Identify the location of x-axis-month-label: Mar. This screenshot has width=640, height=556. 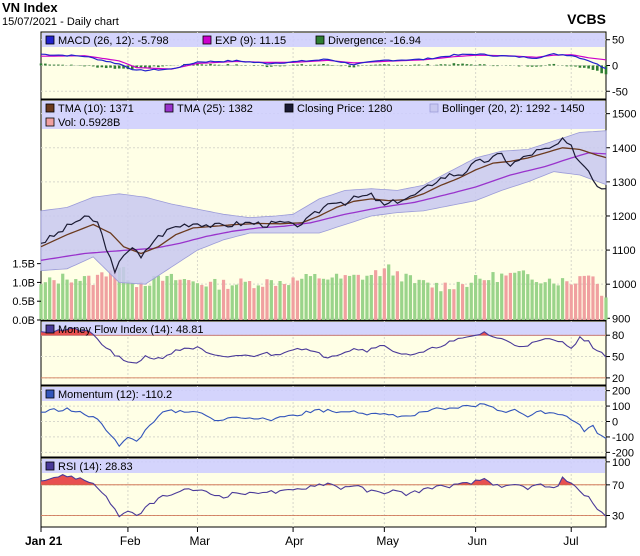
(199, 541).